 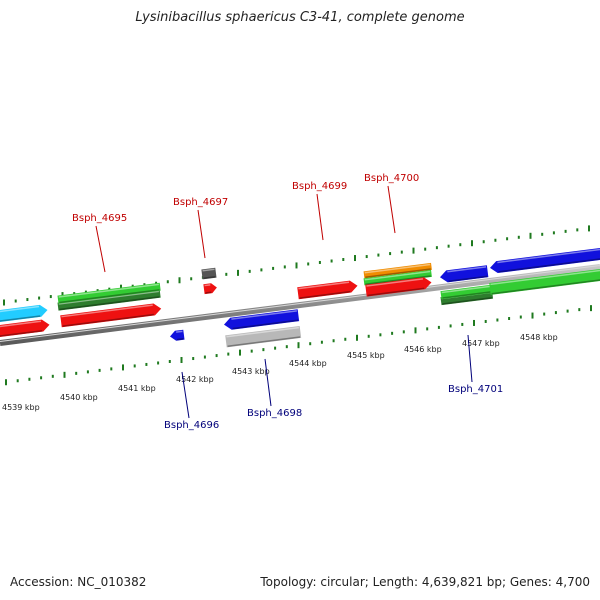 I want to click on cds-4701a, so click(x=464, y=274).